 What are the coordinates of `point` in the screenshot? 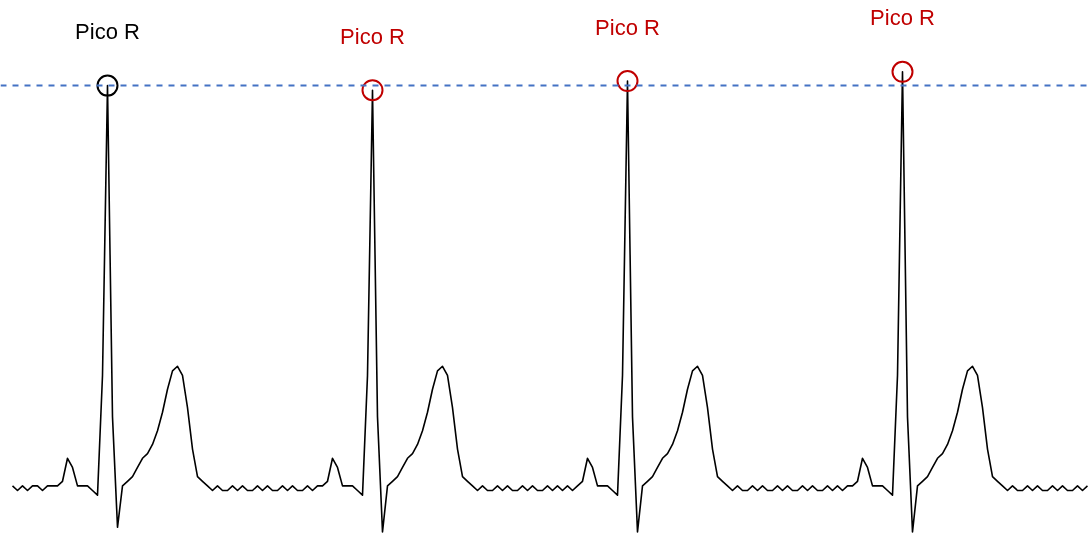 It's located at (107, 85).